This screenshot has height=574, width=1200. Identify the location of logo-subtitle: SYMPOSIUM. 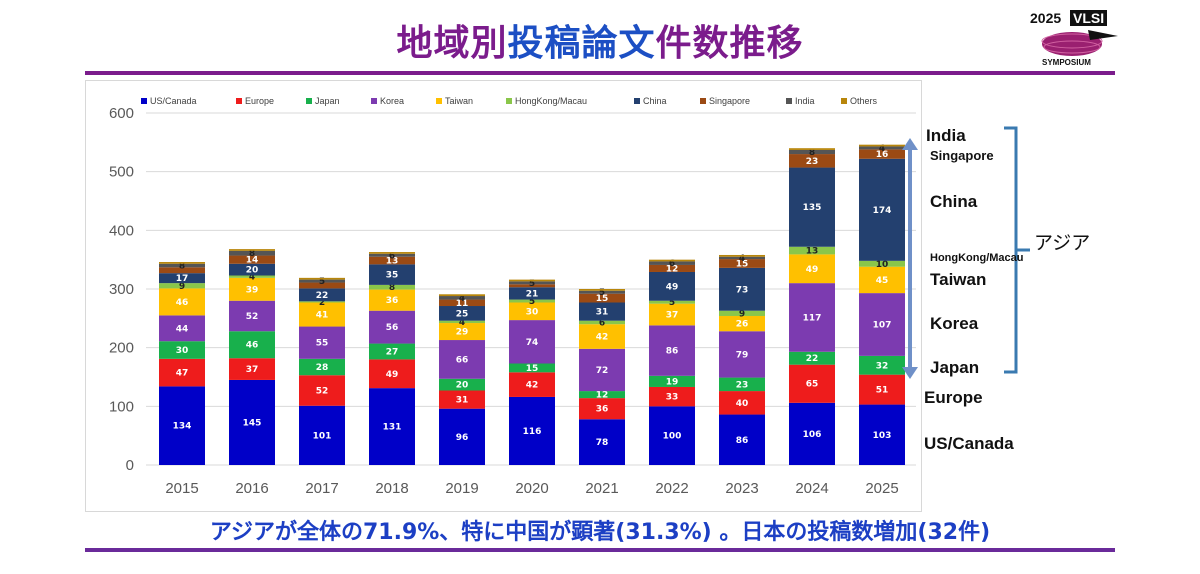
(1066, 62).